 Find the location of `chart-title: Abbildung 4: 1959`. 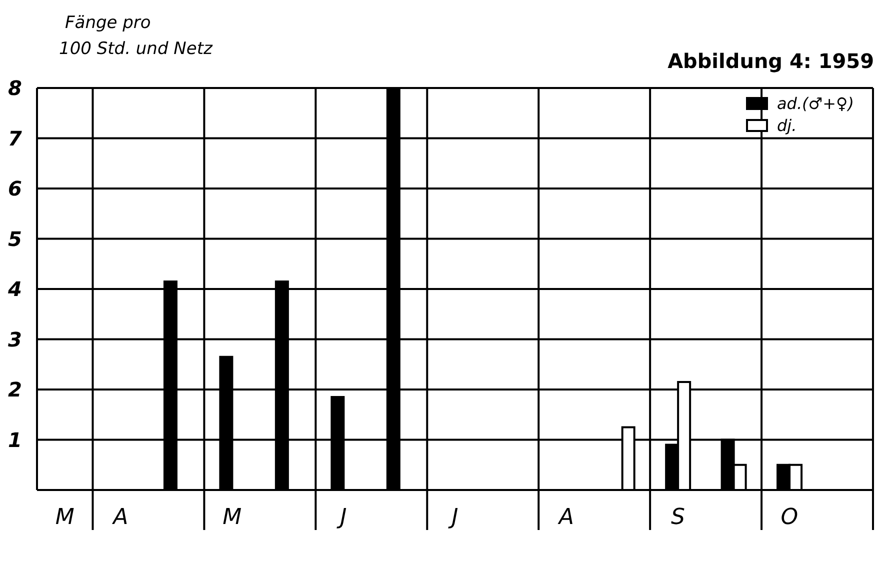

chart-title: Abbildung 4: 1959 is located at coordinates (771, 61).